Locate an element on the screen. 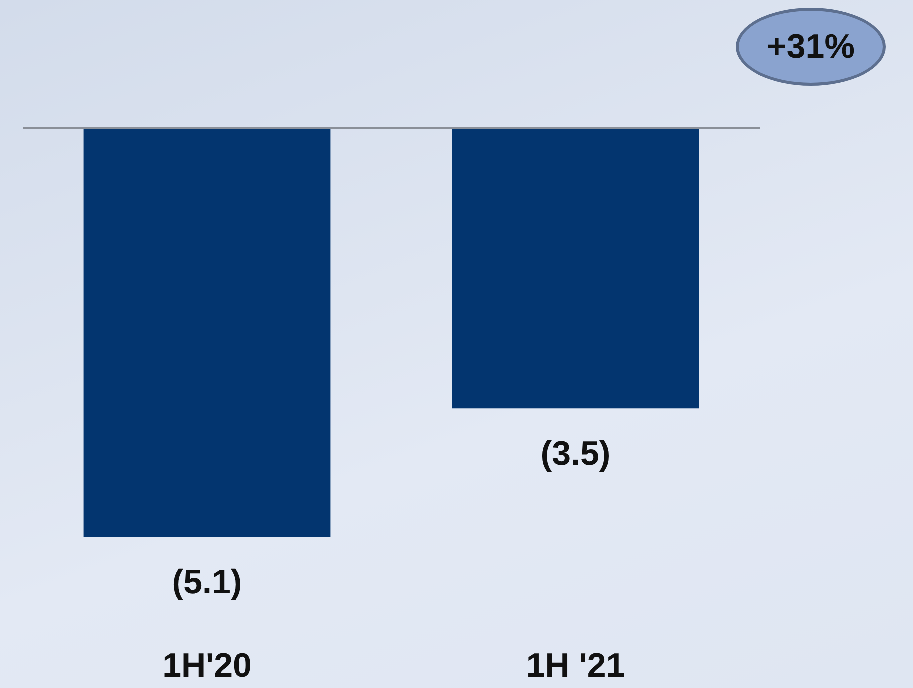 The height and width of the screenshot is (688, 913). x-tick-label: 1H '21 is located at coordinates (576, 665).